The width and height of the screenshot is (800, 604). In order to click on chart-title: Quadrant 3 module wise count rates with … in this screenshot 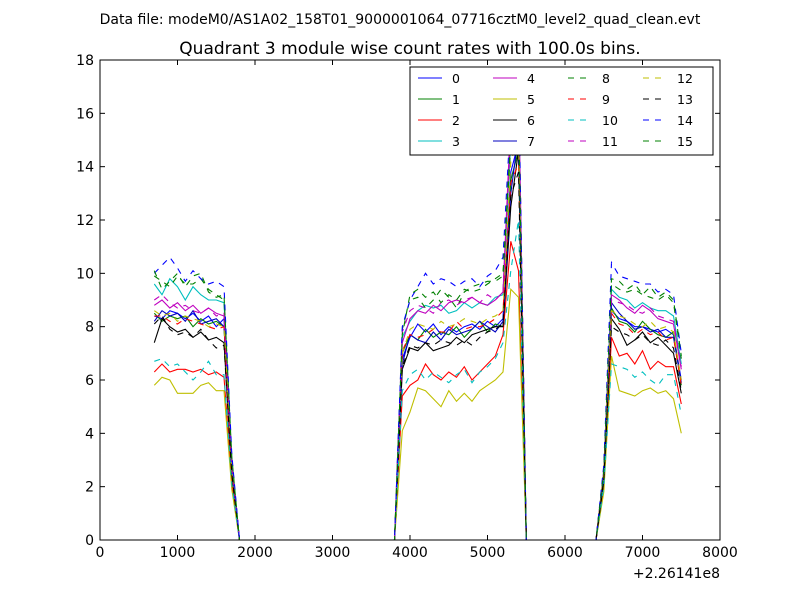, I will do `click(409, 49)`.